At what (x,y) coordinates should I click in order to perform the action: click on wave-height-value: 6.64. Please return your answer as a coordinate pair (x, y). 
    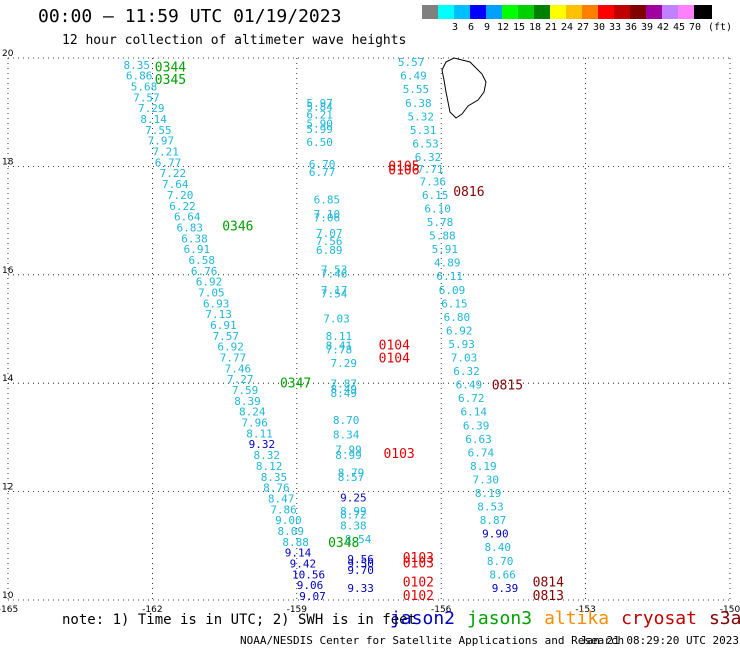
    Looking at the image, I should click on (187, 217).